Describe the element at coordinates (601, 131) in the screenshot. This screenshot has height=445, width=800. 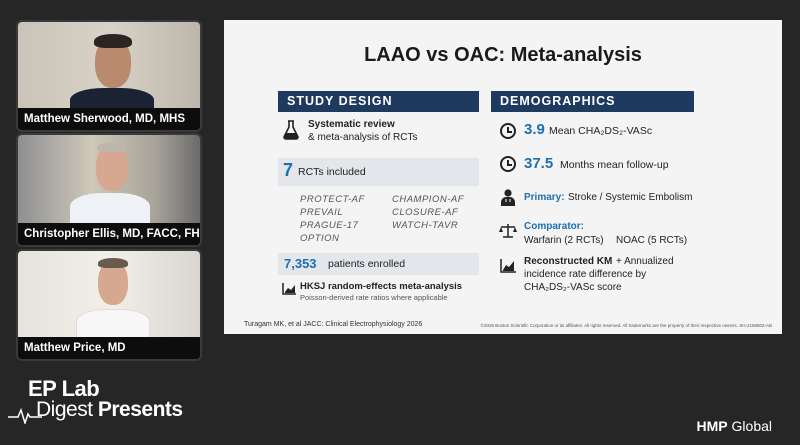
I see `chads-label: Mean CHA₂DS₂-VASc` at that location.